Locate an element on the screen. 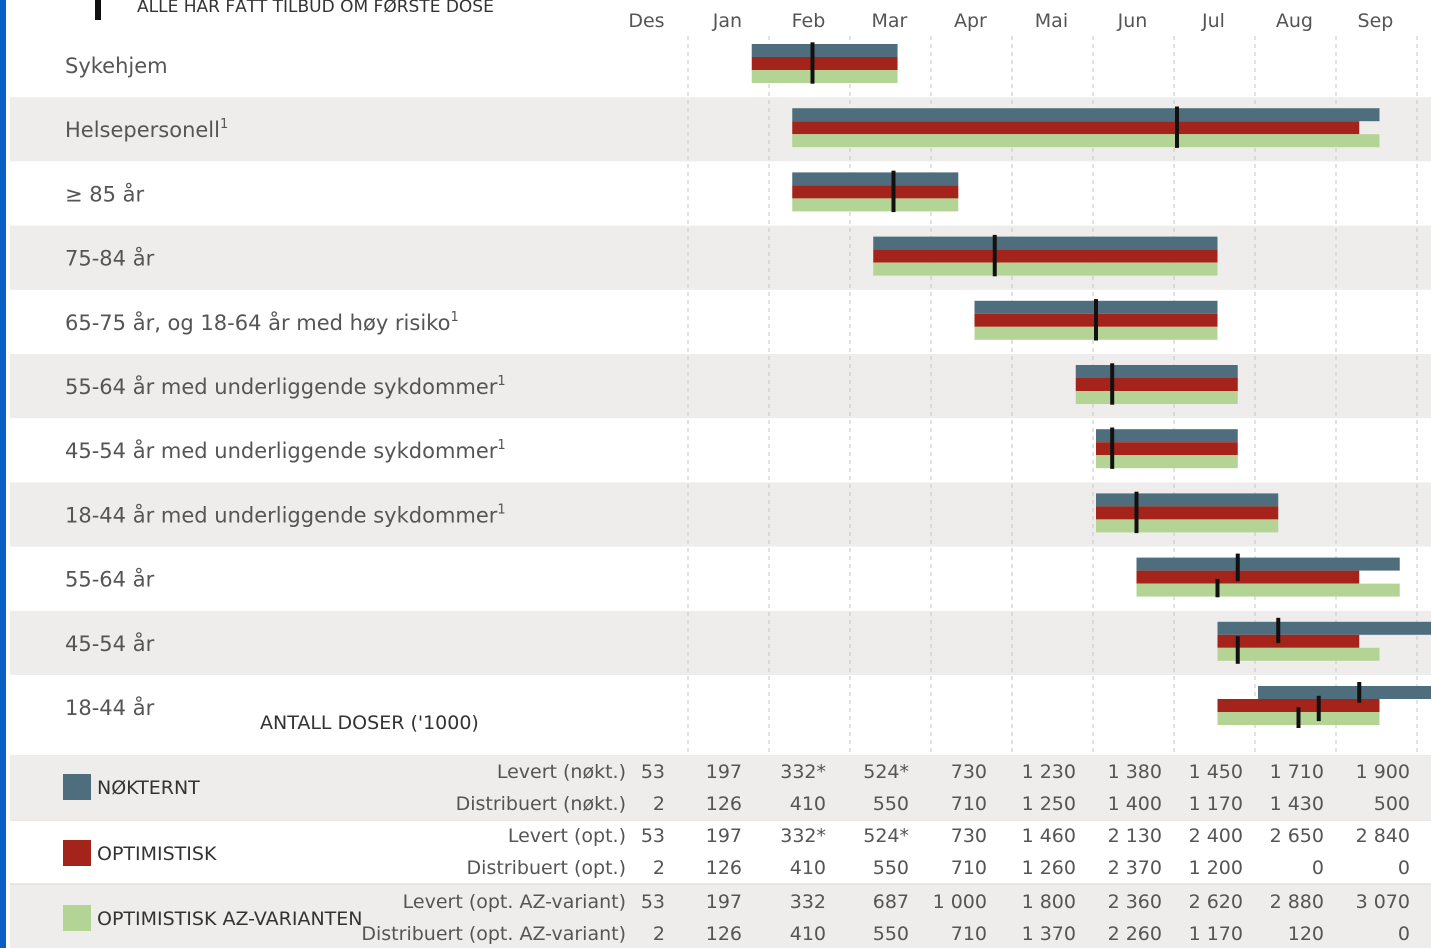 The image size is (1431, 948). table-cell: 524* is located at coordinates (886, 772).